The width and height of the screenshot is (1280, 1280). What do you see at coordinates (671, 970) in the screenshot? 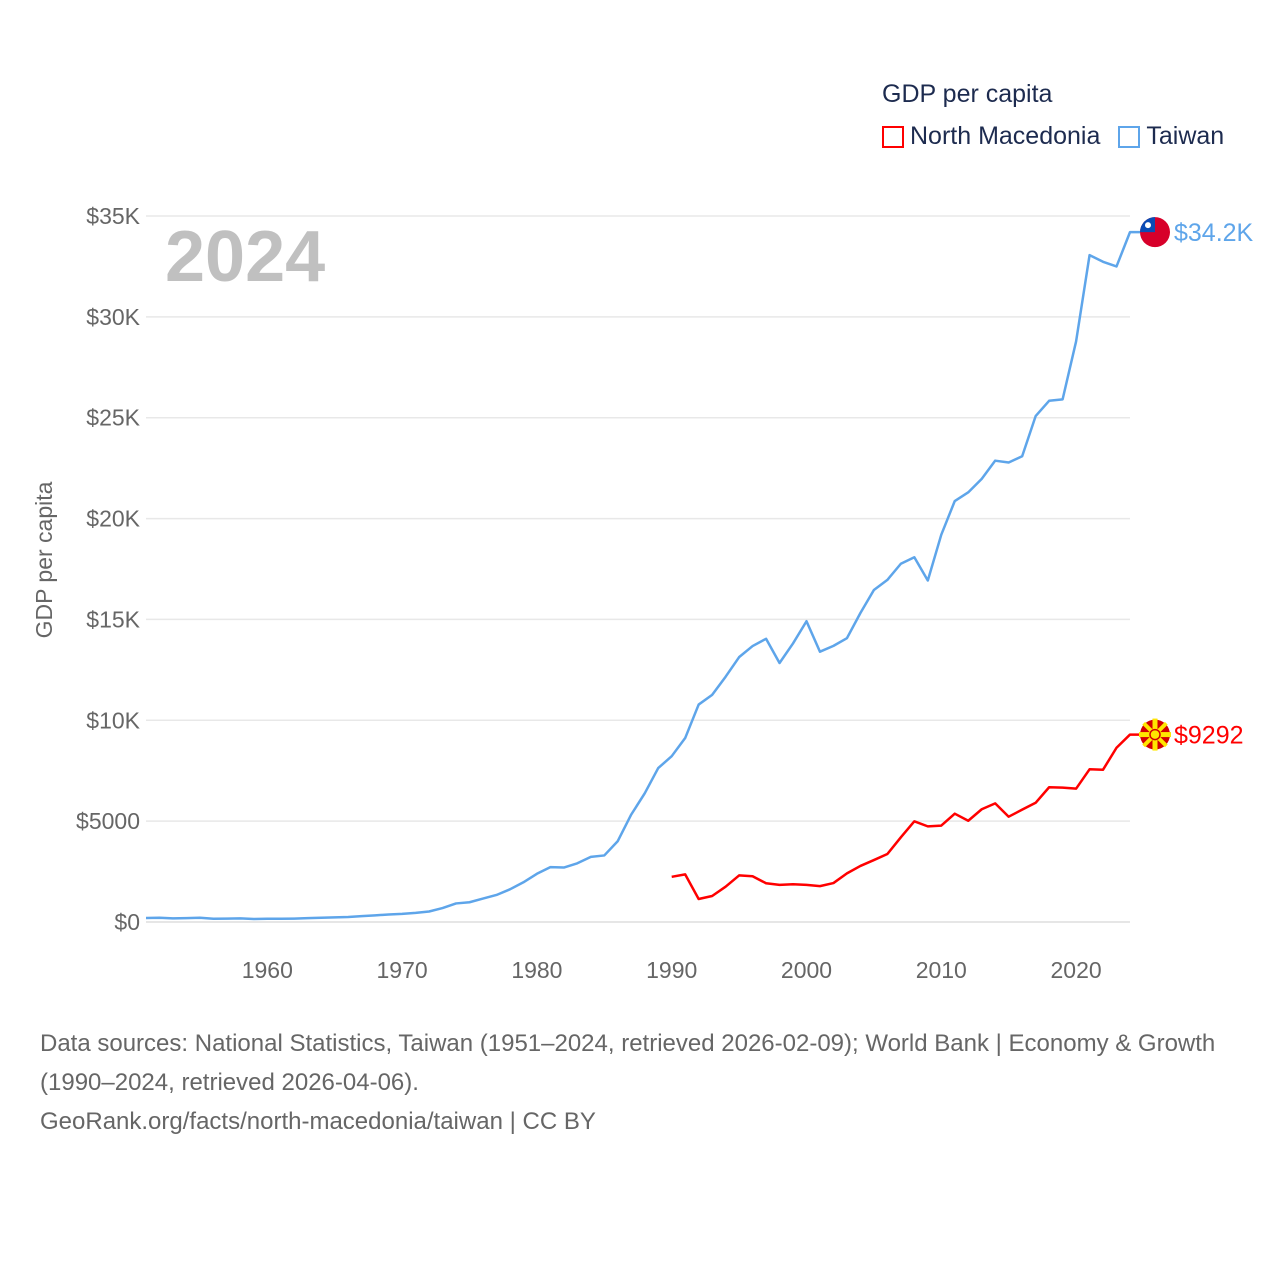
I see `x-tick-label: 1990` at bounding box center [671, 970].